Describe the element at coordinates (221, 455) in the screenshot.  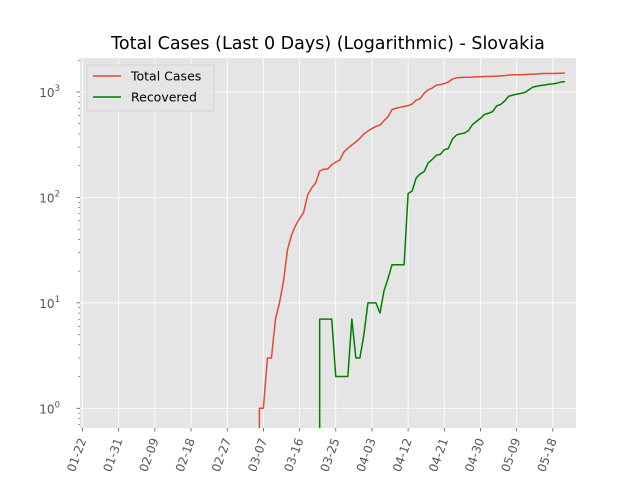
I see `x-tick-label: 02-27` at that location.